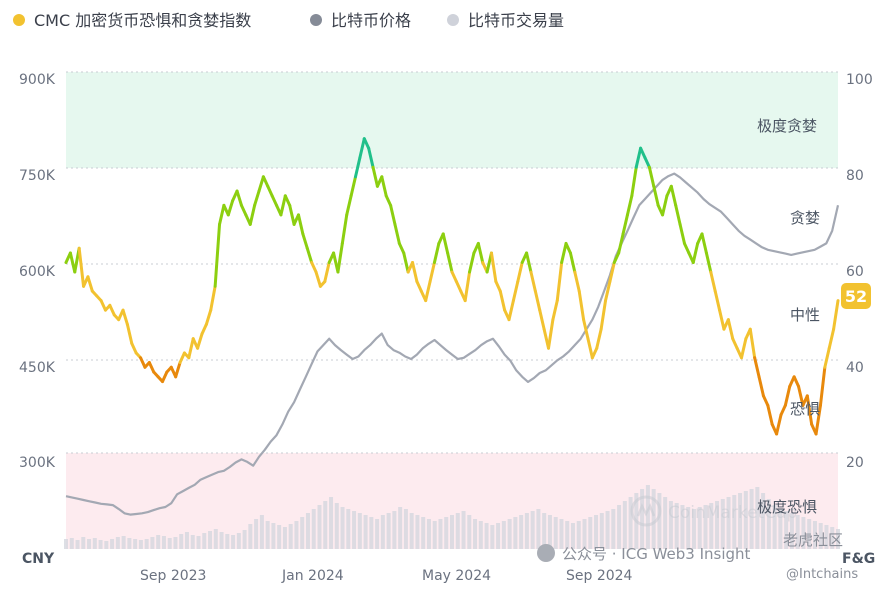 This screenshot has height=592, width=892. Describe the element at coordinates (456, 576) in the screenshot. I see `x-tick-may-2024: May 2024` at that location.